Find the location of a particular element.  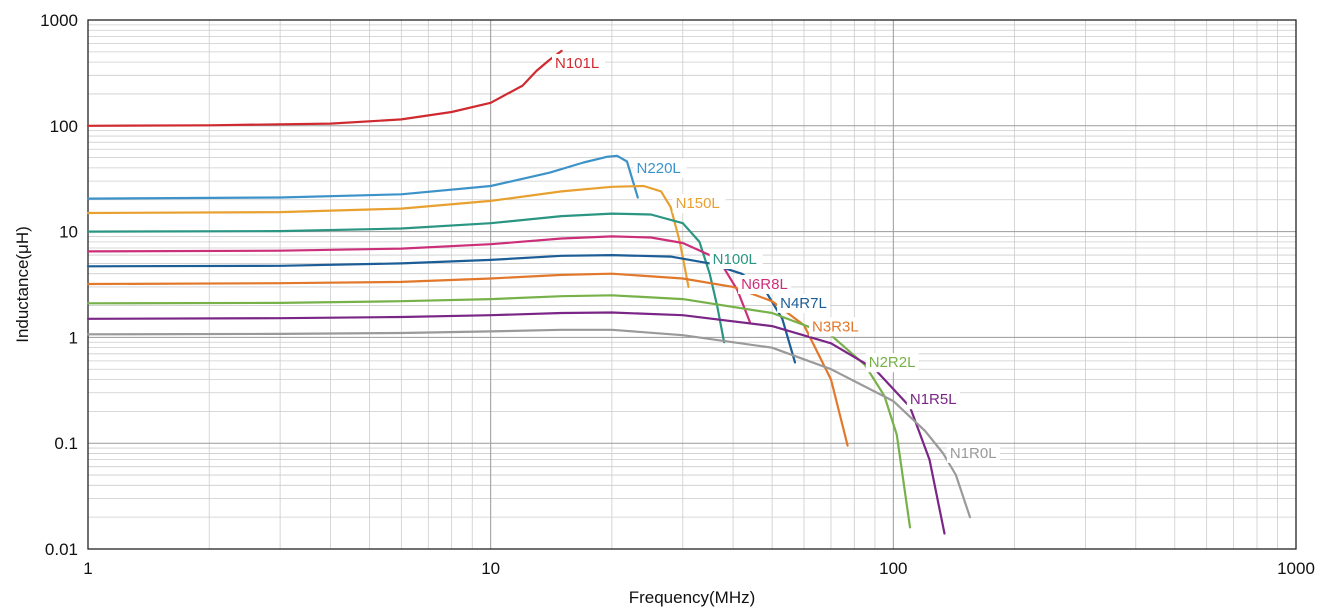

series-label-n3r3l: N3R3L is located at coordinates (835, 326).